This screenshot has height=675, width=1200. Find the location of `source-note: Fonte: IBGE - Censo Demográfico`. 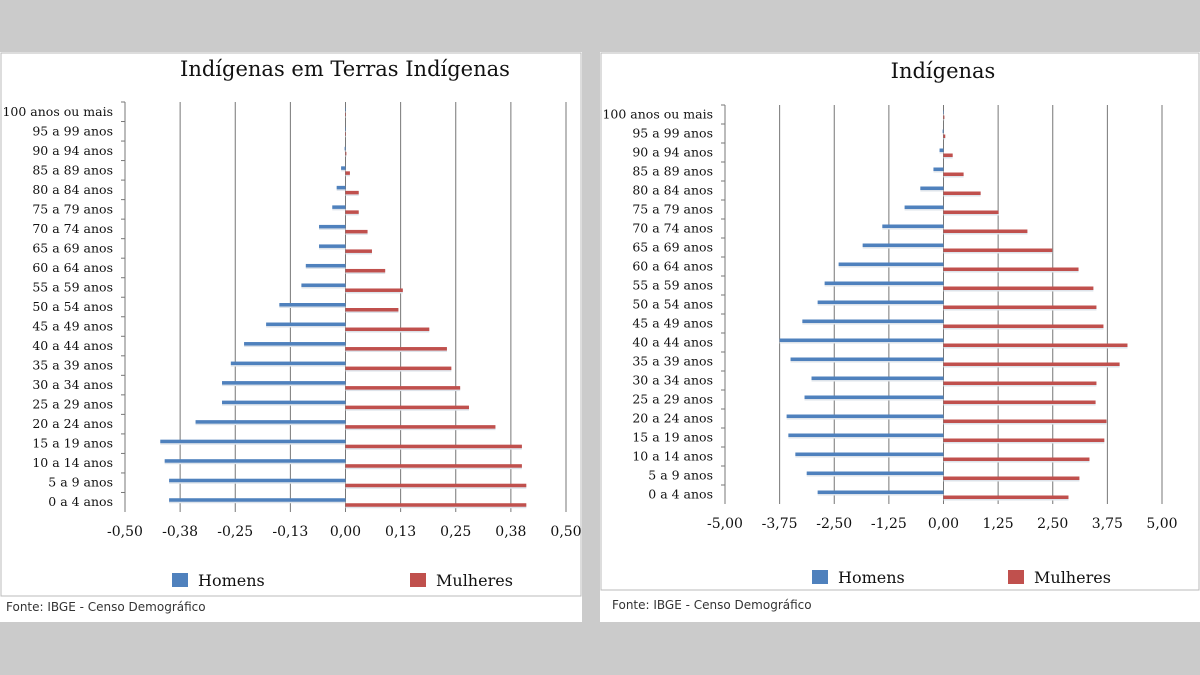

source-note: Fonte: IBGE - Censo Demográfico is located at coordinates (106, 607).